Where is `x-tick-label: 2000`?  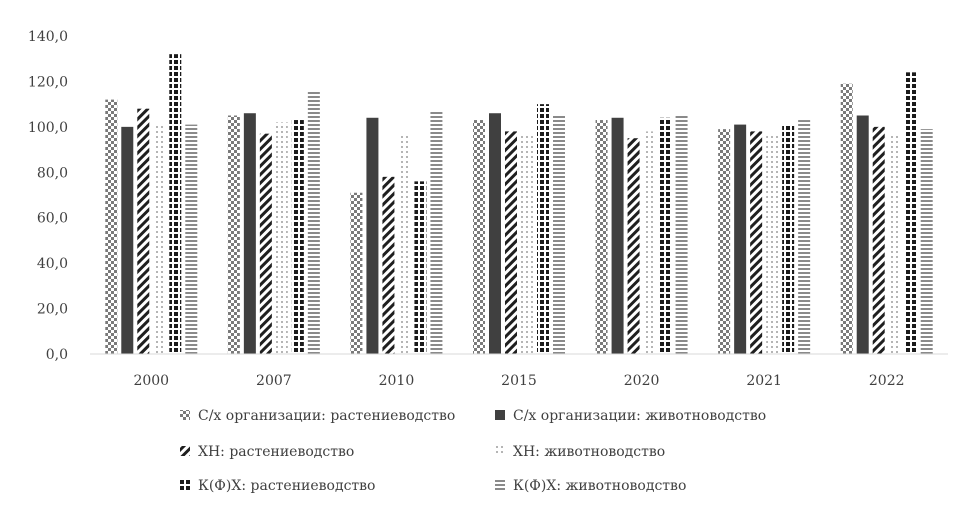
x-tick-label: 2000 is located at coordinates (151, 381).